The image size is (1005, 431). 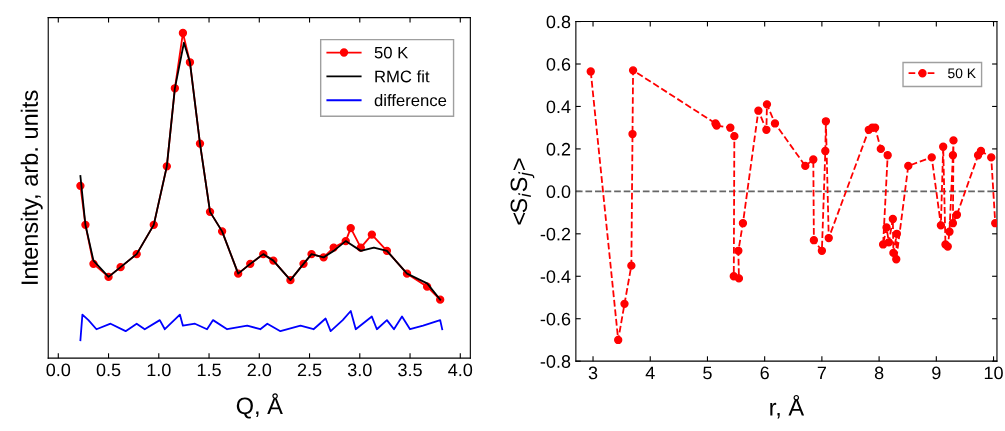 I want to click on x-tick-label: 1.5, so click(x=209, y=370).